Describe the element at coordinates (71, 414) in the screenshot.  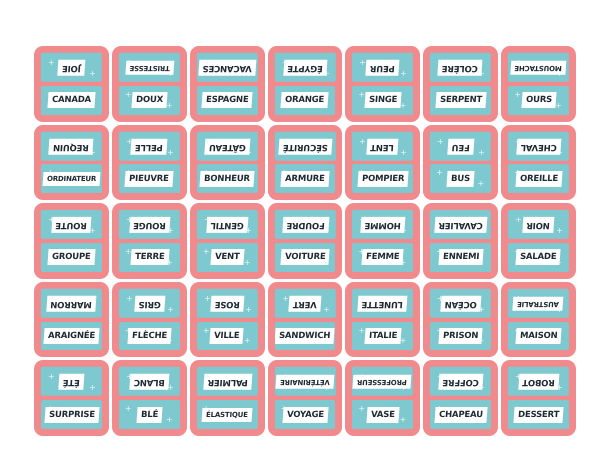
I see `card-word: SURPRISE` at that location.